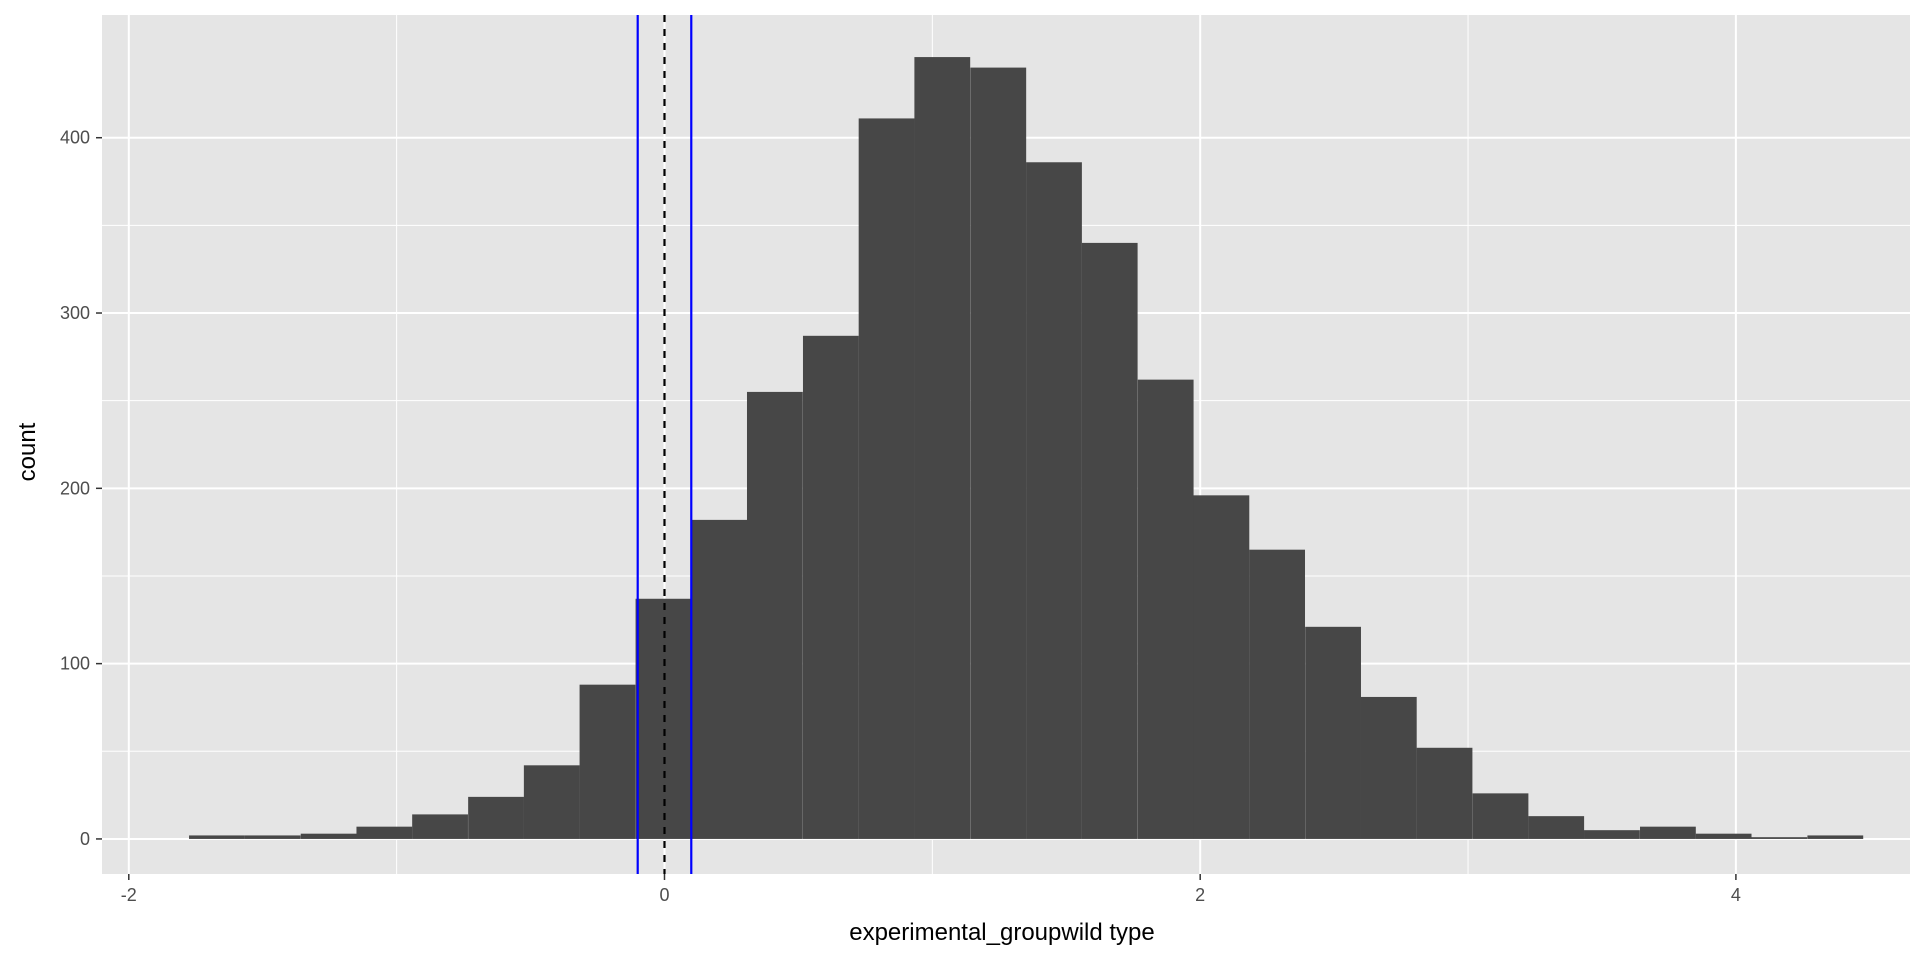 The width and height of the screenshot is (1920, 960). I want to click on y-axis-title: count, so click(27, 451).